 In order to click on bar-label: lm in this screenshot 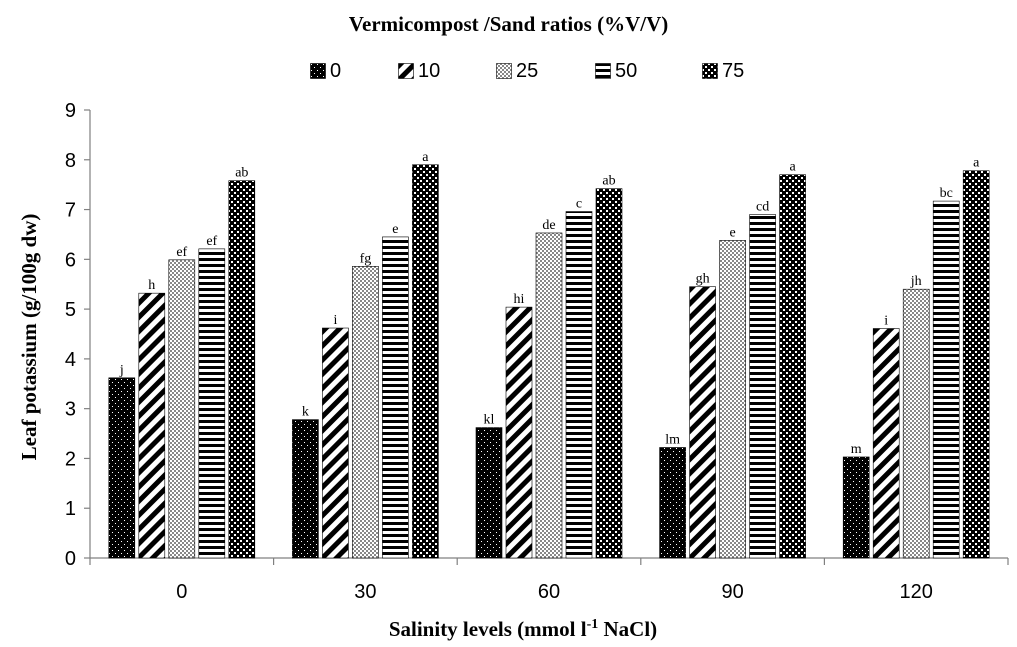, I will do `click(672, 439)`.